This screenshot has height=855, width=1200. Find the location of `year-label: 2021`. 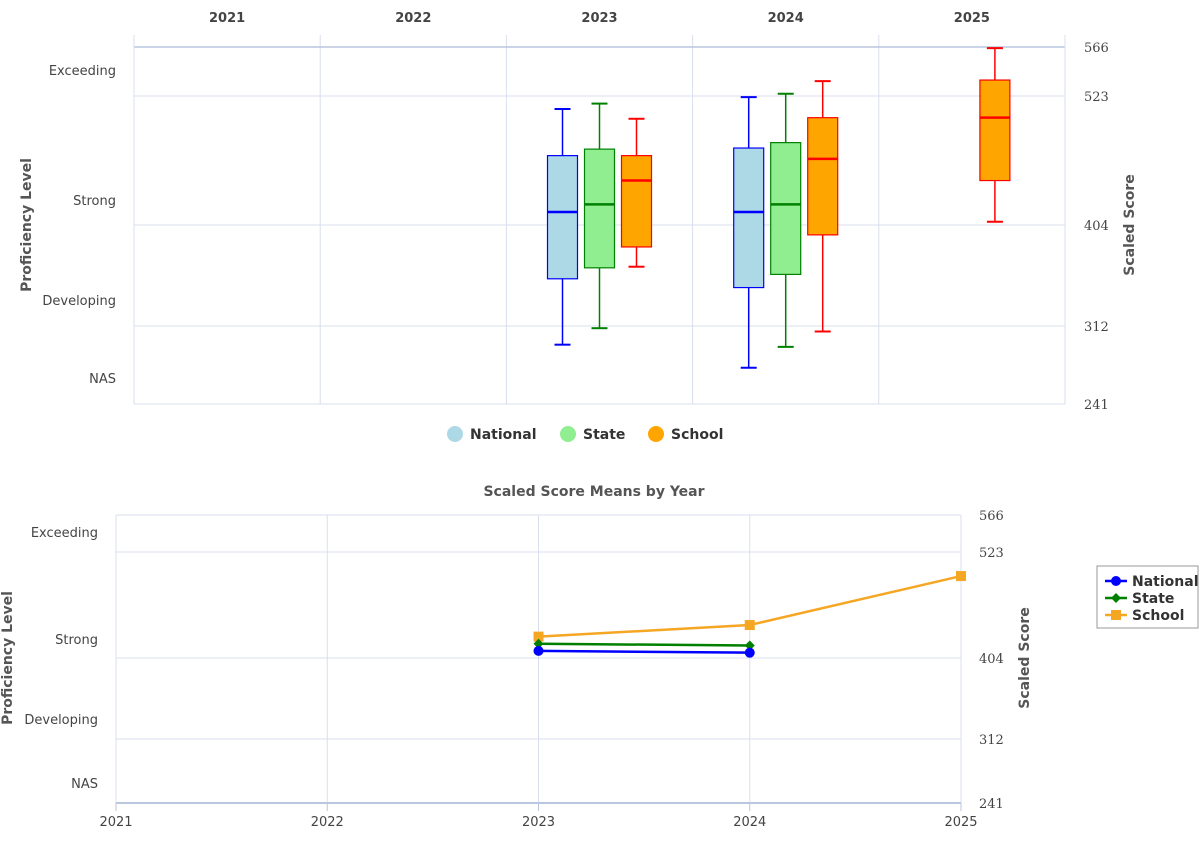

year-label: 2021 is located at coordinates (227, 18).